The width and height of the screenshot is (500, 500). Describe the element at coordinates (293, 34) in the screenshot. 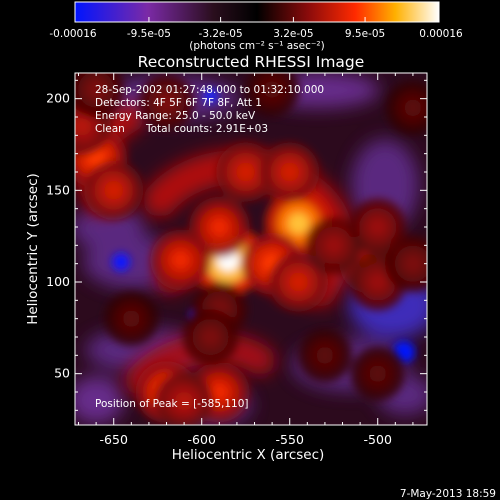

I see `colorbar-tick-label: 3.2e-05` at that location.